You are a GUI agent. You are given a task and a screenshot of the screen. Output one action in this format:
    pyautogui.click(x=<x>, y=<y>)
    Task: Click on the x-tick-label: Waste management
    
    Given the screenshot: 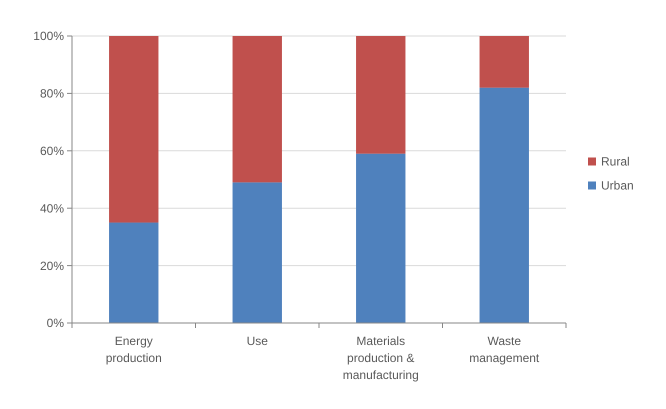 What is the action you would take?
    pyautogui.click(x=504, y=349)
    